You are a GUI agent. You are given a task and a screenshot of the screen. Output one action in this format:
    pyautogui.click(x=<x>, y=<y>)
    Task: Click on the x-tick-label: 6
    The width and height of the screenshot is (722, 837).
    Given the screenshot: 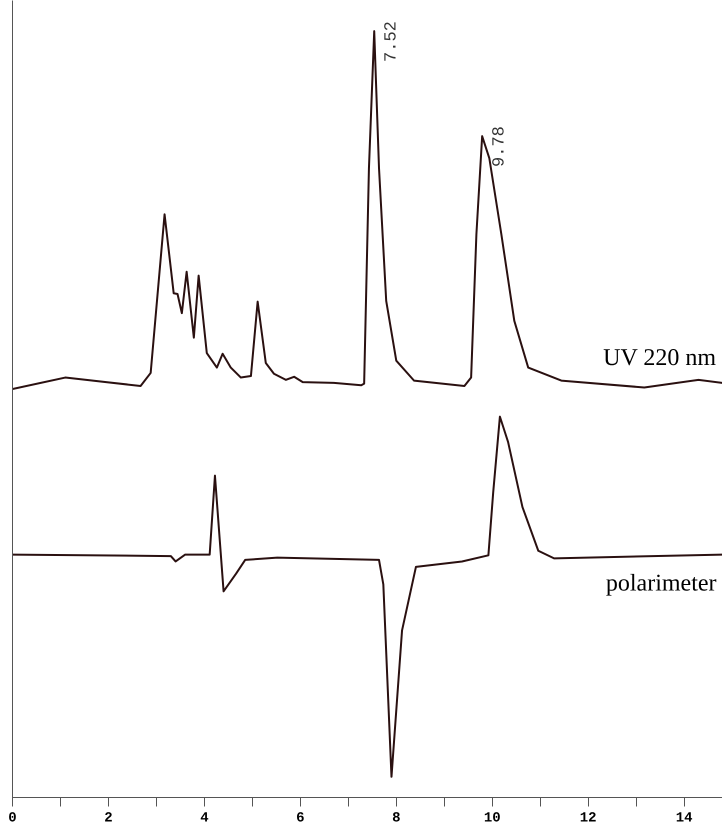 What is the action you would take?
    pyautogui.click(x=300, y=818)
    